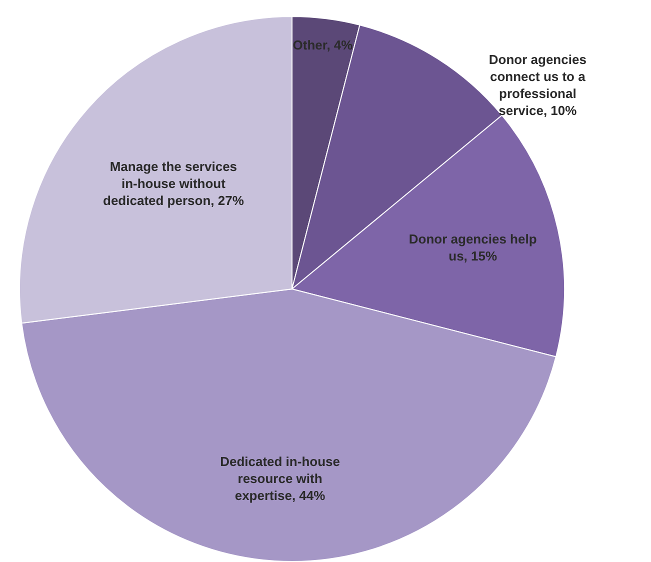 This screenshot has height=562, width=651. What do you see at coordinates (323, 44) in the screenshot?
I see `slice-label: Other, 4%` at bounding box center [323, 44].